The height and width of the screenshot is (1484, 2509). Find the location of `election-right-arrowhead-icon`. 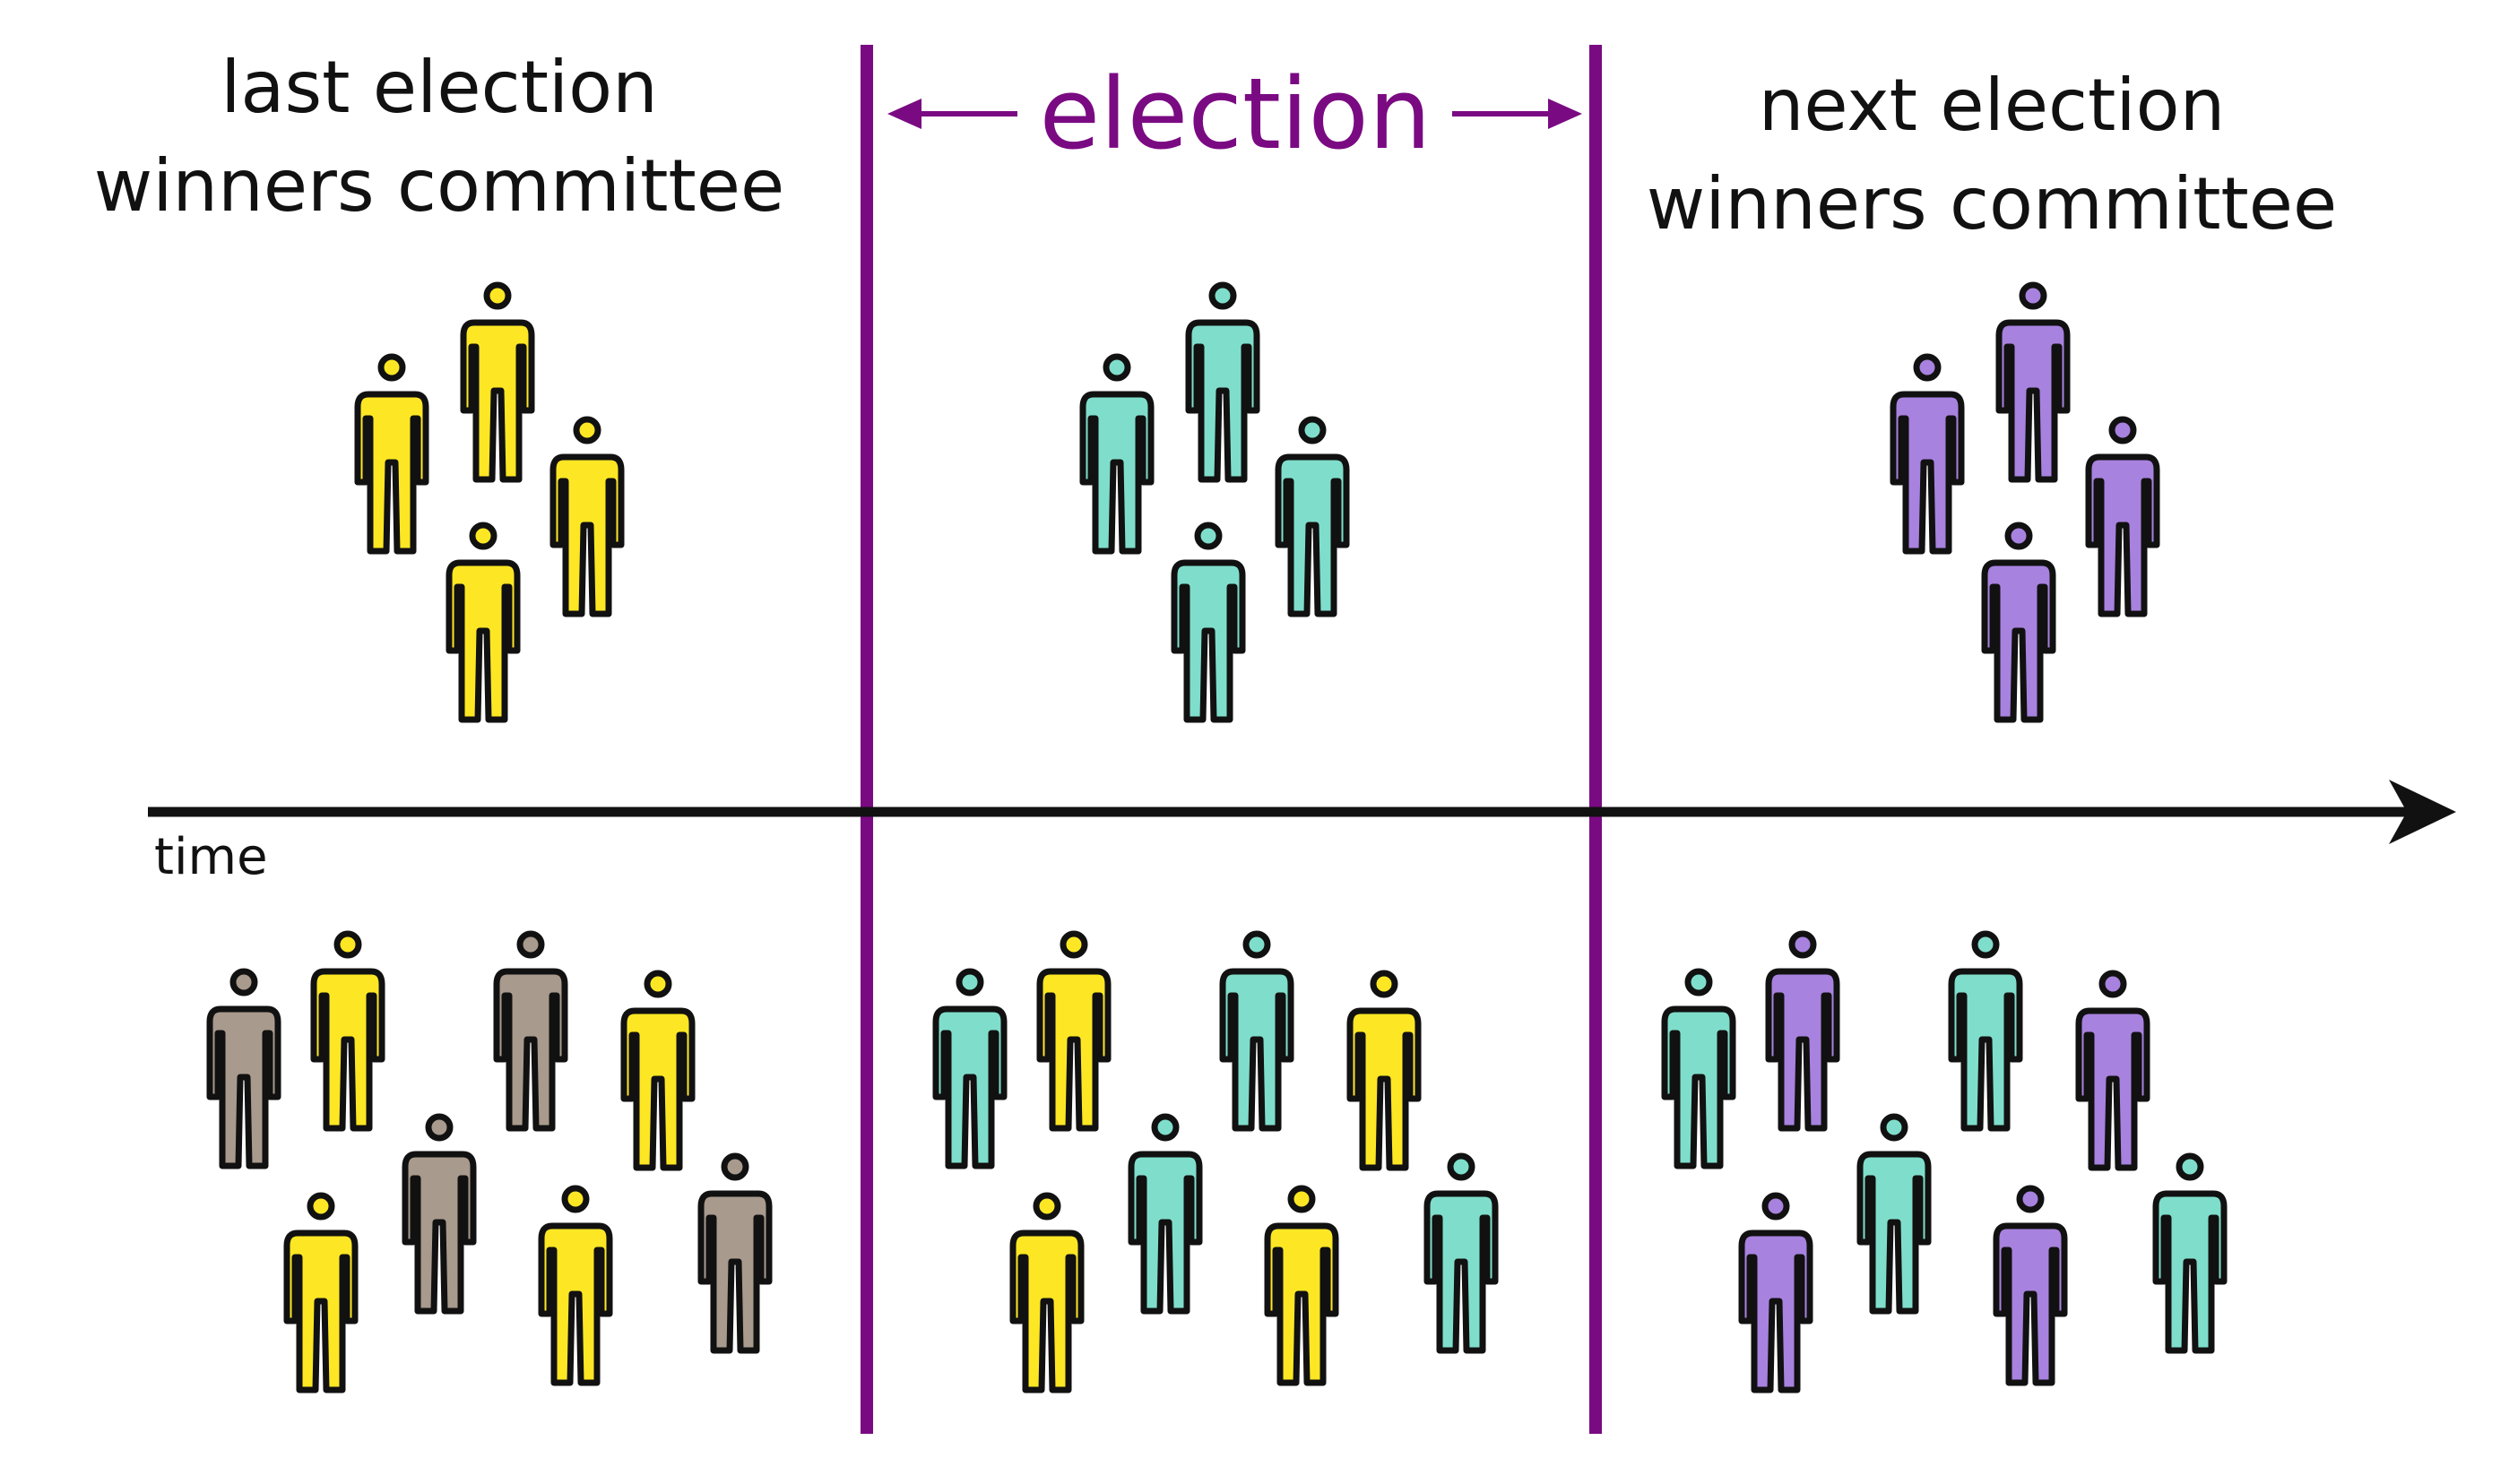

election-right-arrowhead-icon is located at coordinates (1565, 114).